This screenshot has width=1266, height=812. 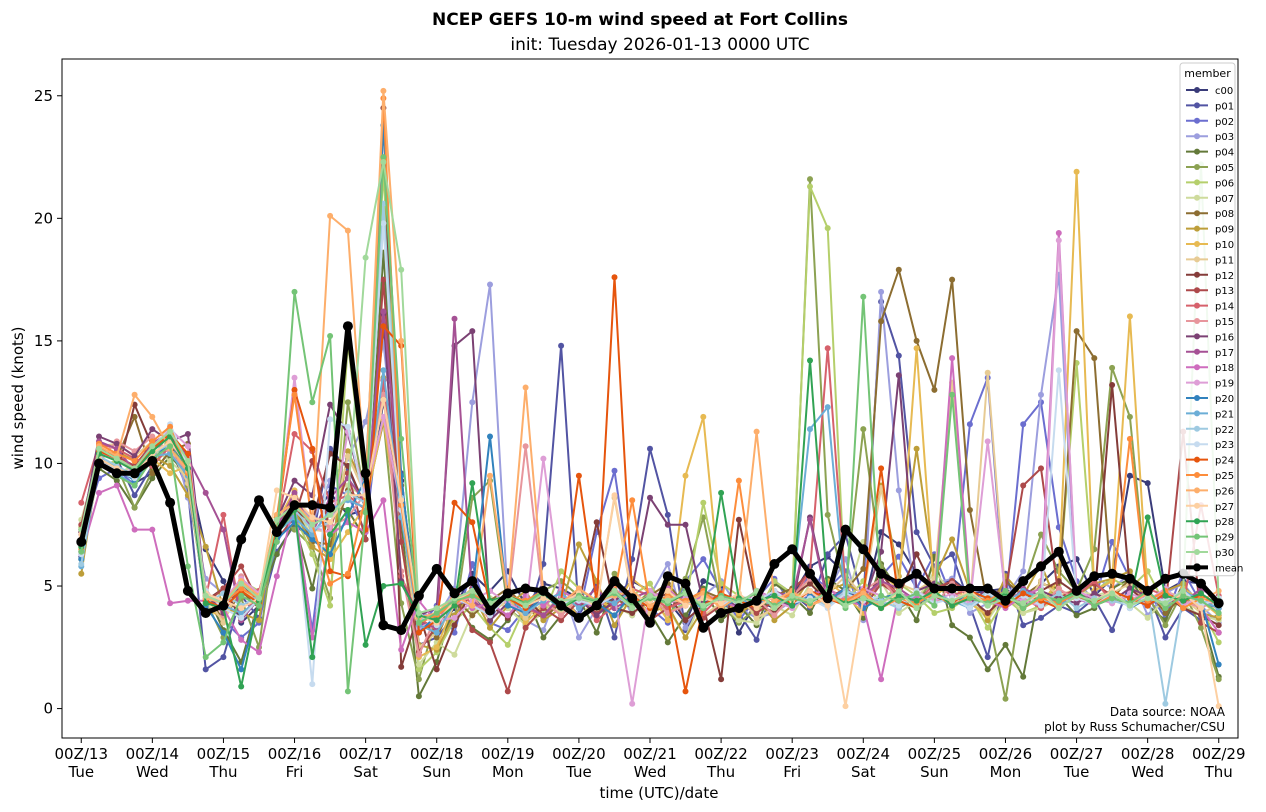 I want to click on data-point-p13, so click(x=1023, y=485).